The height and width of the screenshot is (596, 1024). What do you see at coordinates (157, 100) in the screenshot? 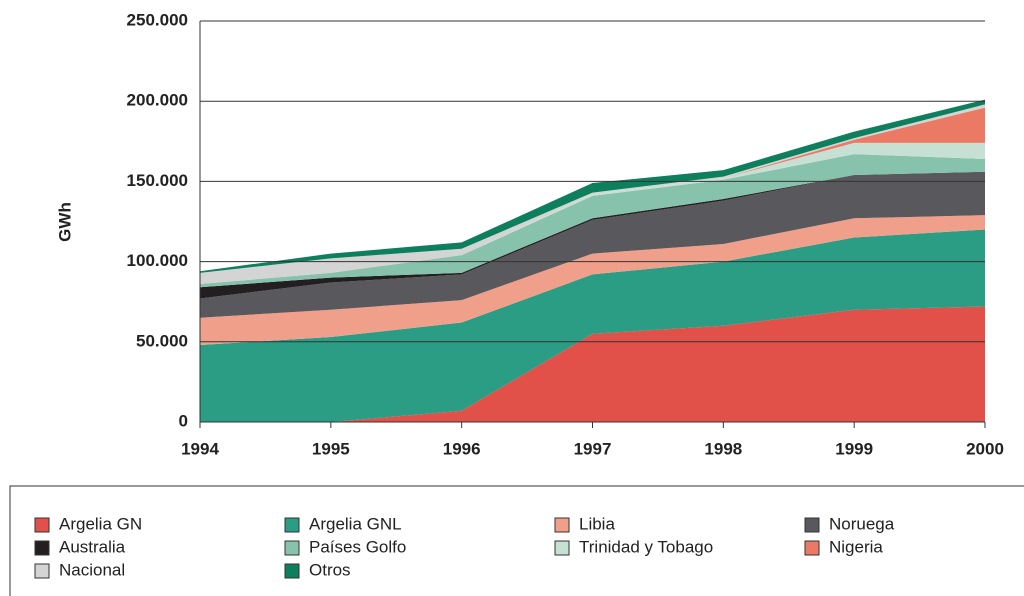
I see `y-tick-label: 200.000` at bounding box center [157, 100].